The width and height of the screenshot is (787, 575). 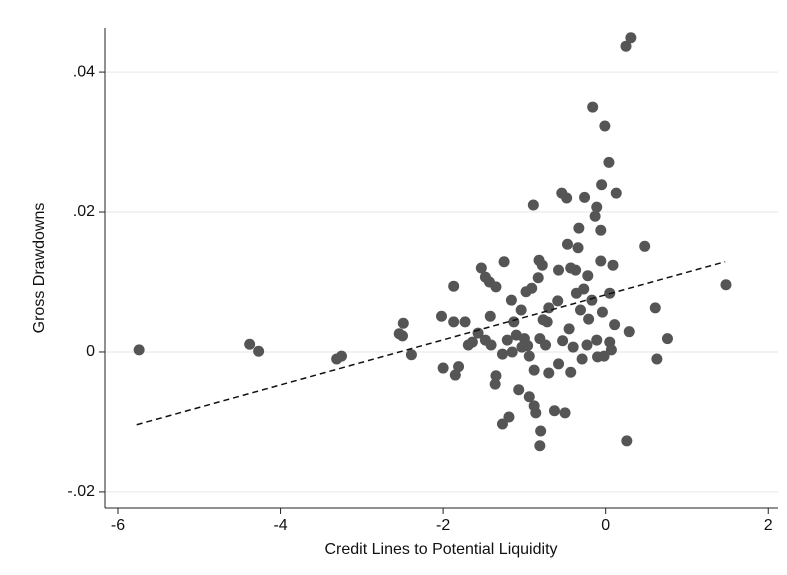 What do you see at coordinates (39, 268) in the screenshot?
I see `y-axis-label: Gross Drawdowns` at bounding box center [39, 268].